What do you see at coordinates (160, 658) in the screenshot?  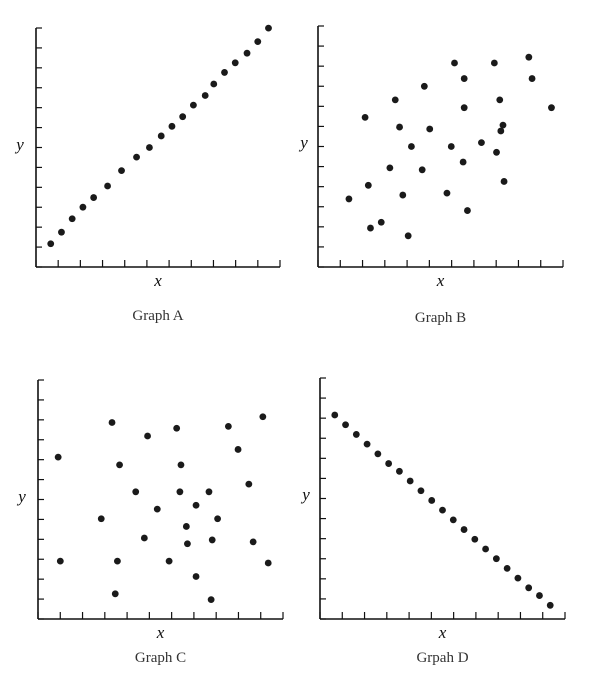 I see `graph-caption: Graph C` at bounding box center [160, 658].